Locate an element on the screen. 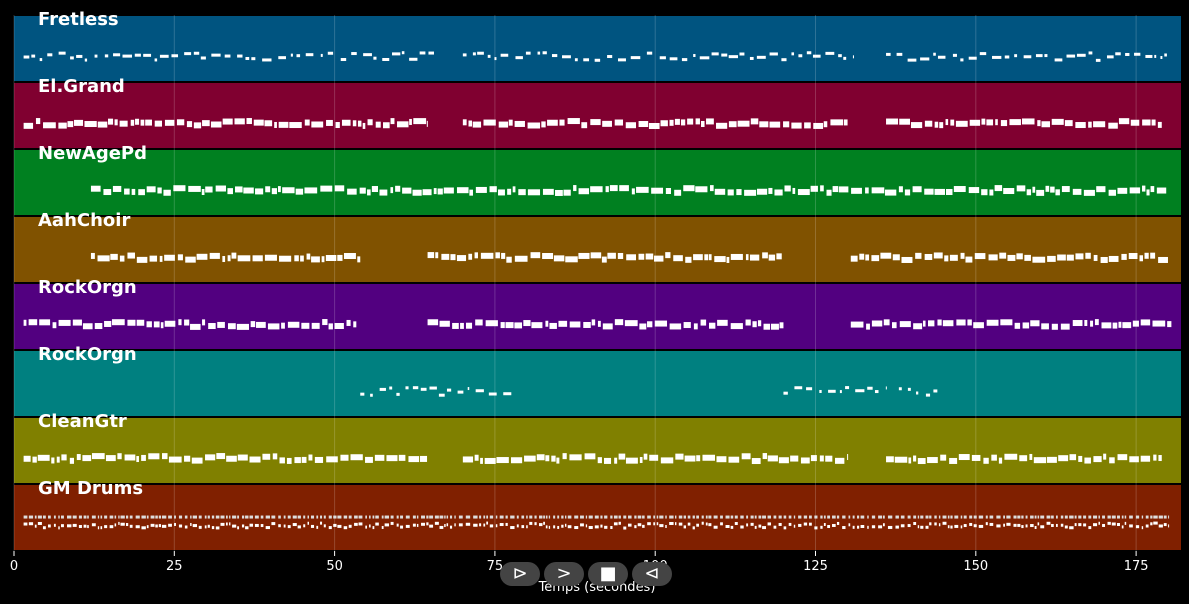 The image size is (1189, 604). play-button: ⊳ is located at coordinates (520, 574).